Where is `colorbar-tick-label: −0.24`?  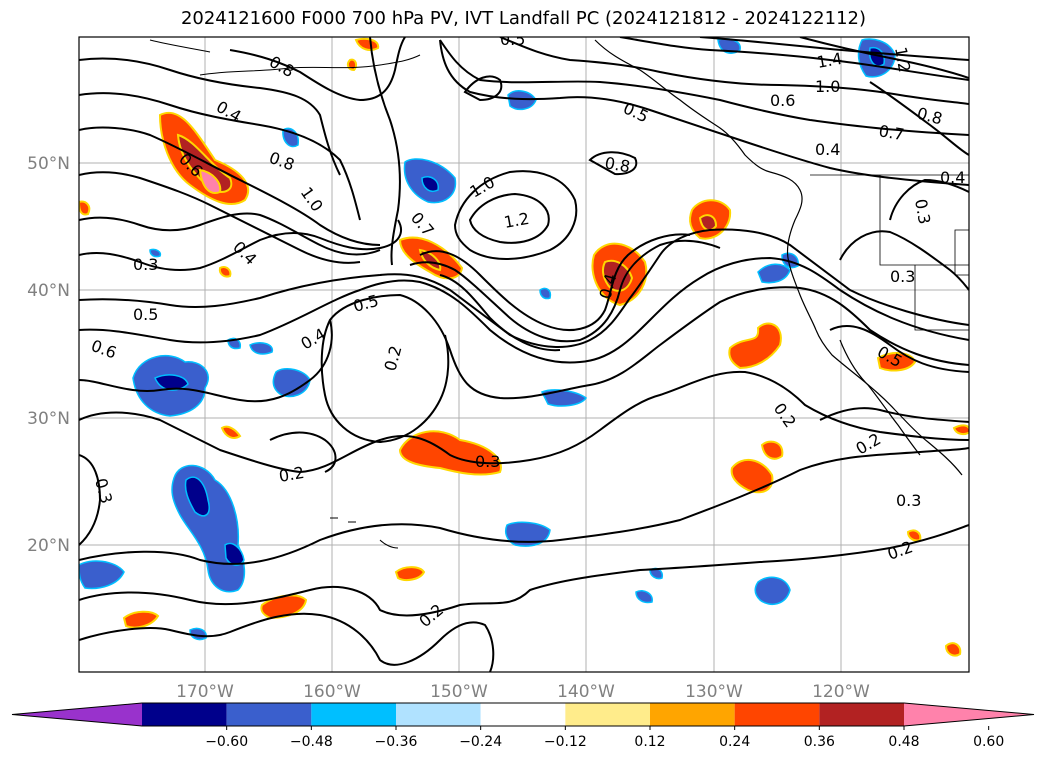
colorbar-tick-label: −0.24 is located at coordinates (480, 742).